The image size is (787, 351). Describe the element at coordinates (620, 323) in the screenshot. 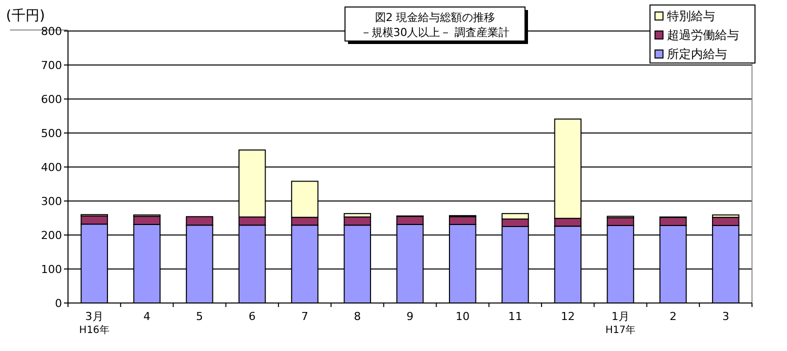

I see `x-tick-label: 1月 H17年` at that location.